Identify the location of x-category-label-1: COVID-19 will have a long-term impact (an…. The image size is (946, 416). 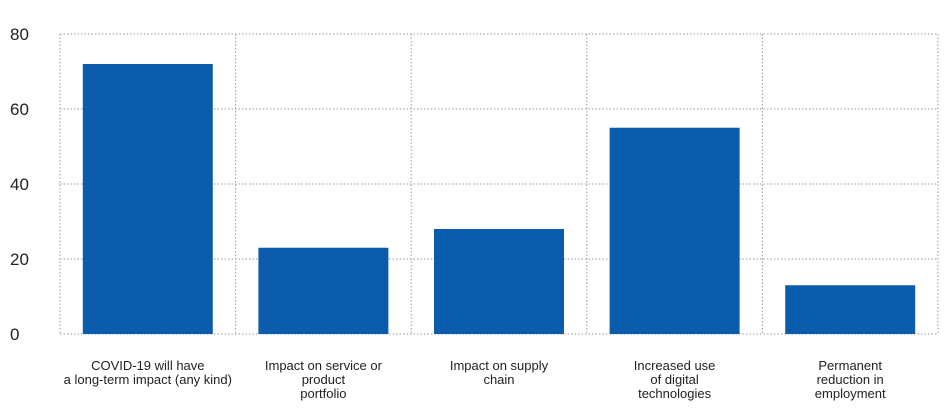
(148, 372).